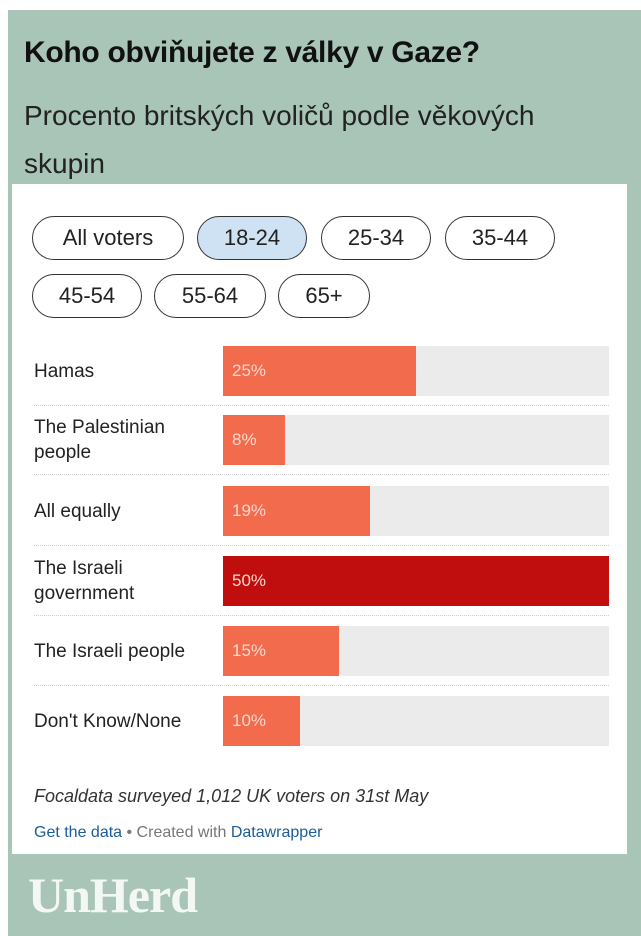  I want to click on datawrapper-link: Datawrapper, so click(276, 832).